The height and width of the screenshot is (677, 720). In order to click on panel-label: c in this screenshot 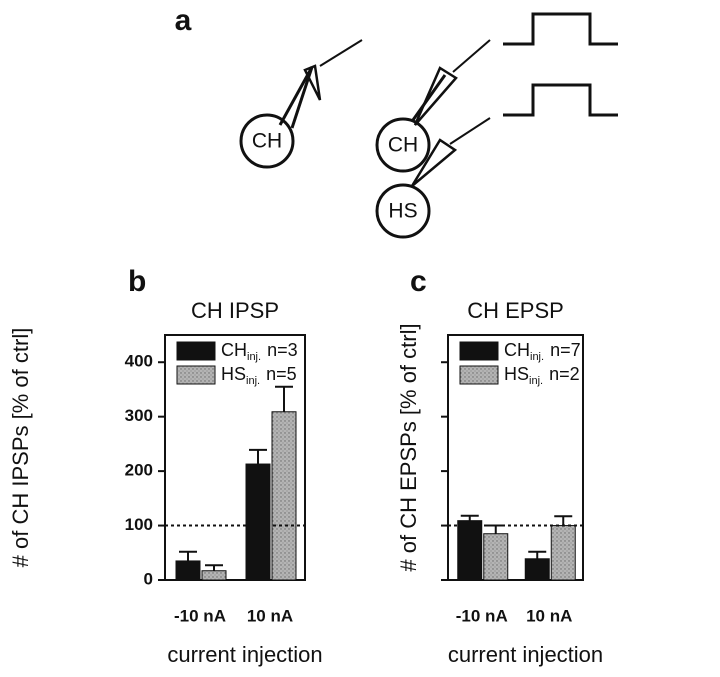, I will do `click(418, 281)`.